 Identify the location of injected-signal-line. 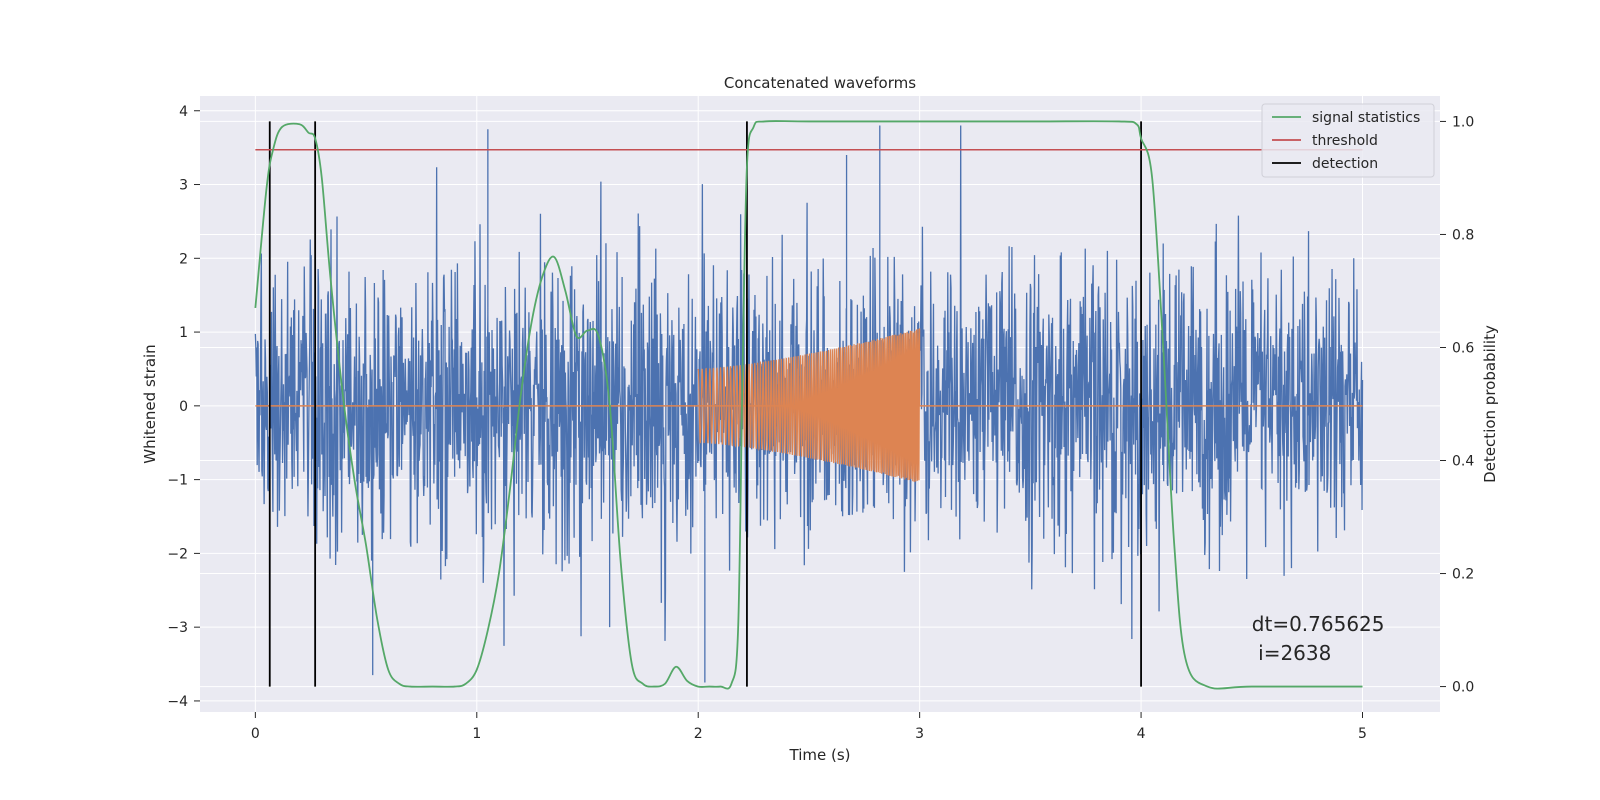
(809, 405).